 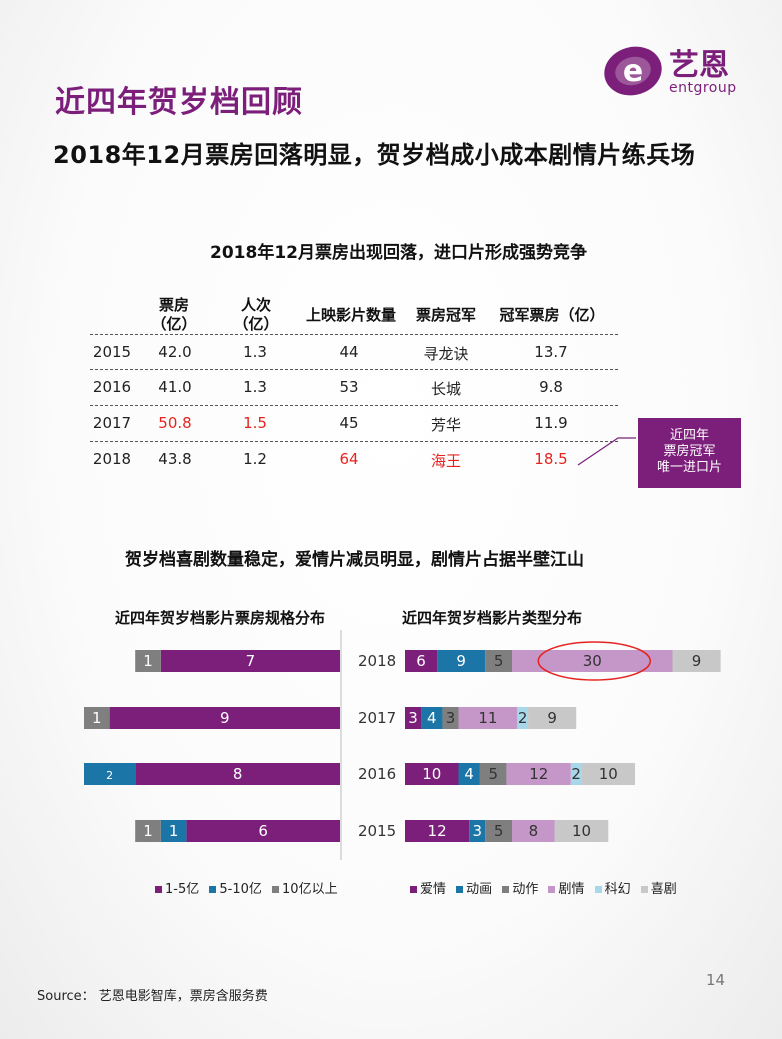 I want to click on charts-section-title: 贺岁档喜剧数量稳定，爱情片减员明显，剧情片占据半壁江山, so click(x=354, y=560).